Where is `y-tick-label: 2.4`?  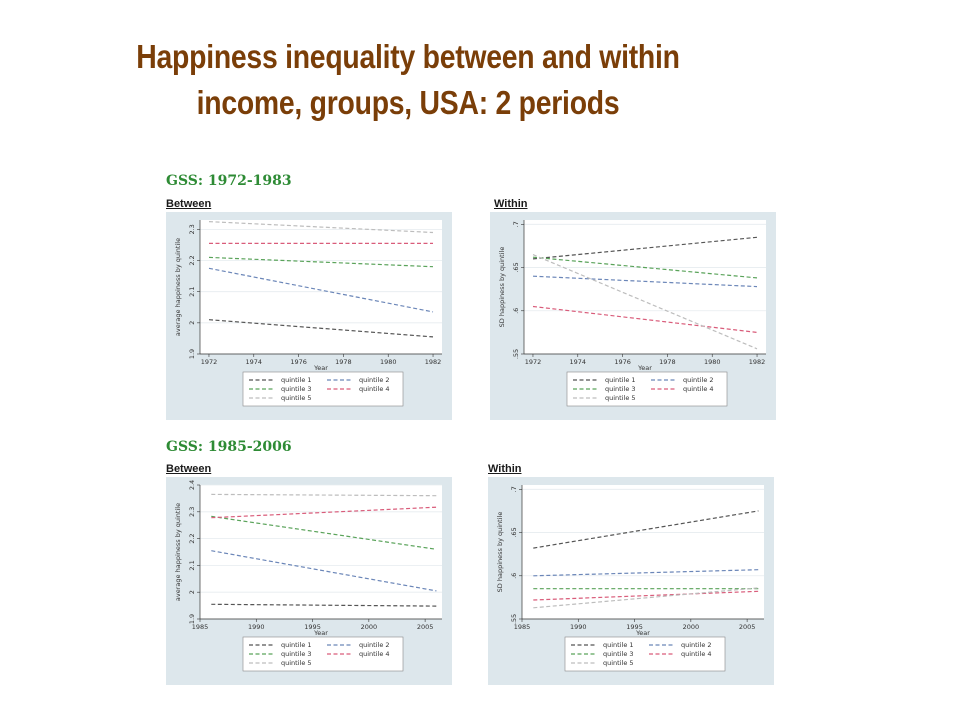 y-tick-label: 2.4 is located at coordinates (192, 485).